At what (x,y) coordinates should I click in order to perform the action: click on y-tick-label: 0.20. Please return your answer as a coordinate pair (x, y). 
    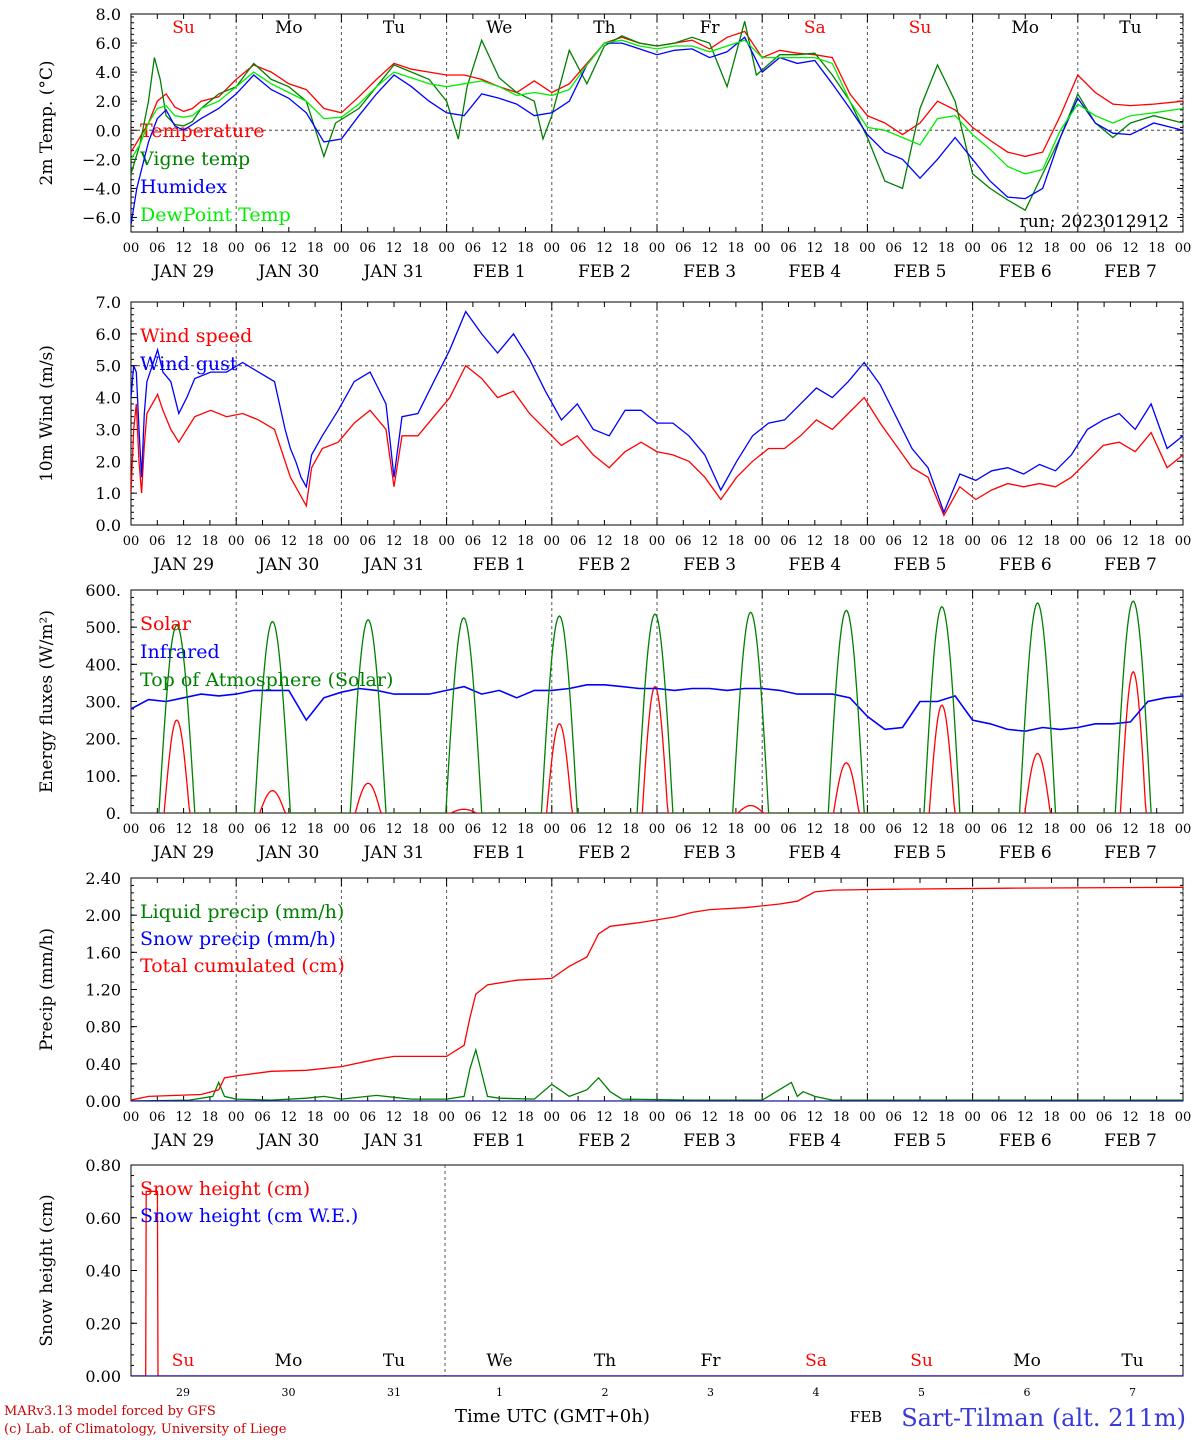
    Looking at the image, I should click on (103, 1323).